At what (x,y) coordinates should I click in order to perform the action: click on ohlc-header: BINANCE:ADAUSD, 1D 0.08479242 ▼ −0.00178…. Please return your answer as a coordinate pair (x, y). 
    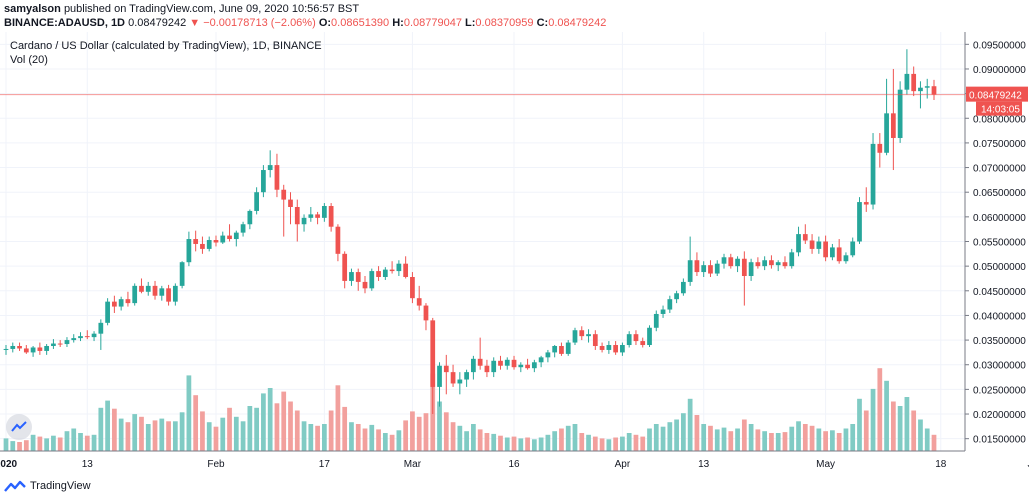
    Looking at the image, I should click on (305, 23).